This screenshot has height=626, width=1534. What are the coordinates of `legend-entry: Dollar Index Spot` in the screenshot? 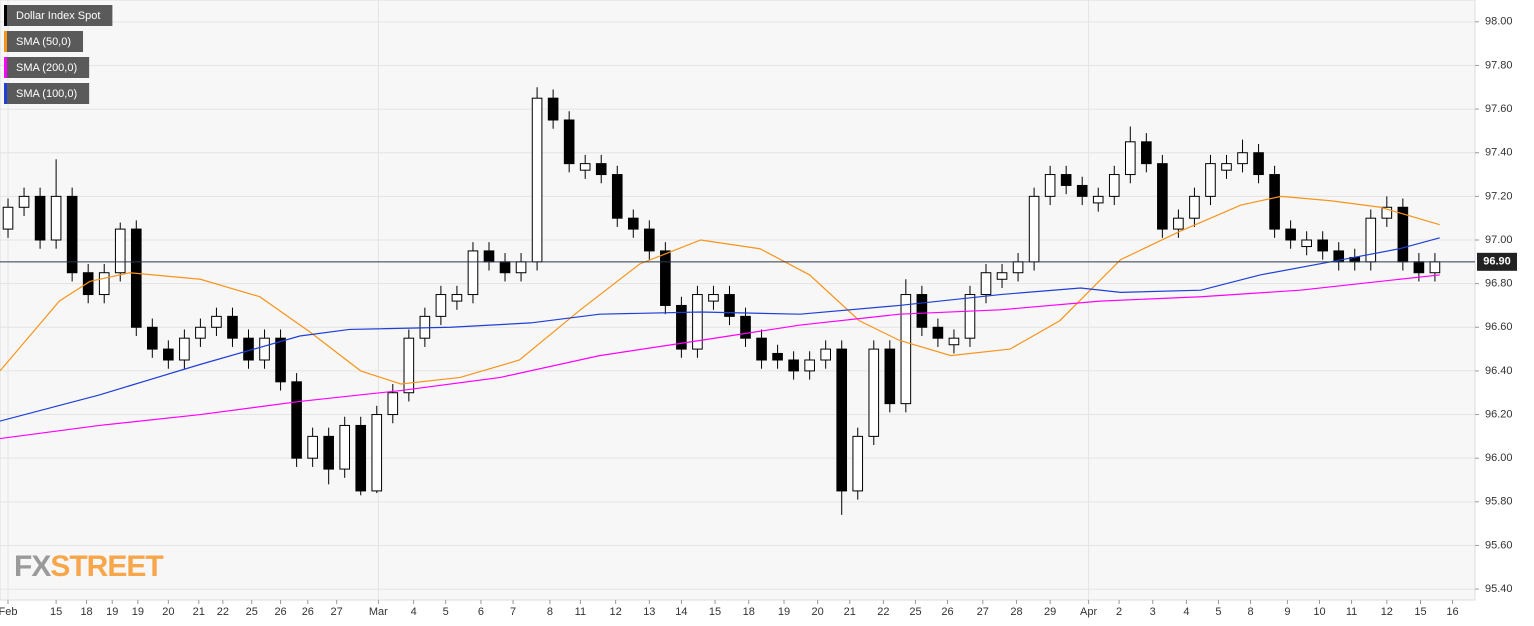 It's located at (58, 15).